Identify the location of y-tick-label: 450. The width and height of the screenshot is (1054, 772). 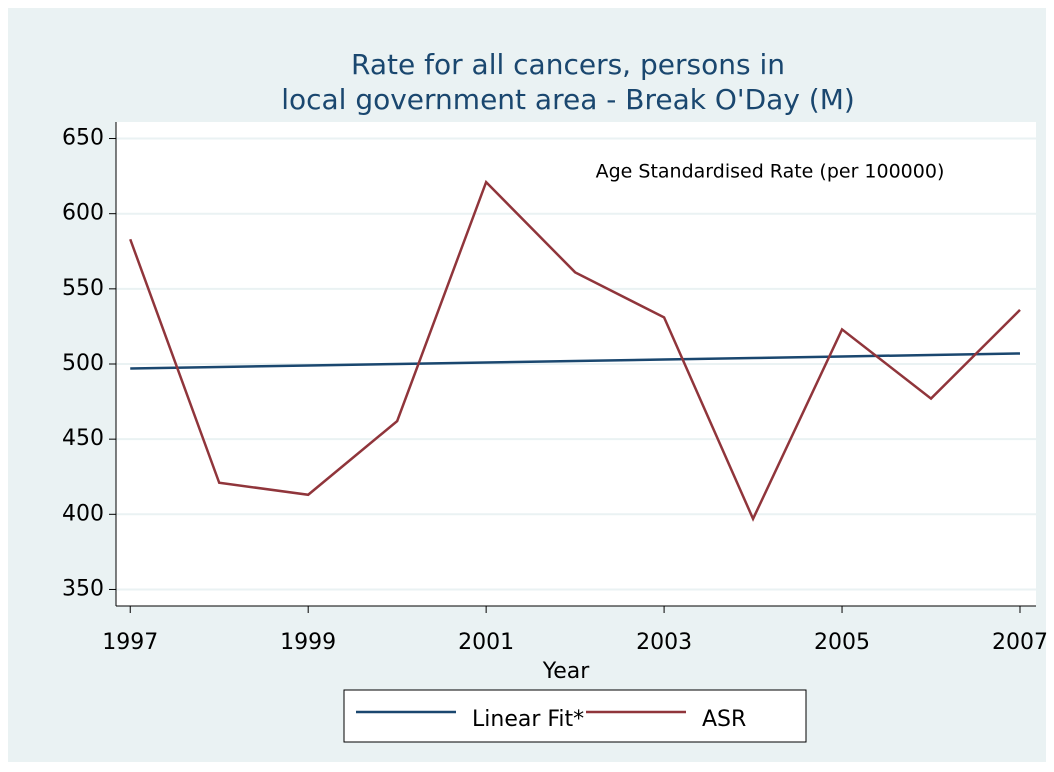
(83, 438).